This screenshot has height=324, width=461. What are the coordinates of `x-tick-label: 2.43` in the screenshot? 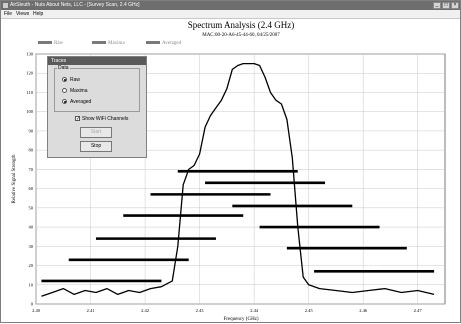 It's located at (200, 310).